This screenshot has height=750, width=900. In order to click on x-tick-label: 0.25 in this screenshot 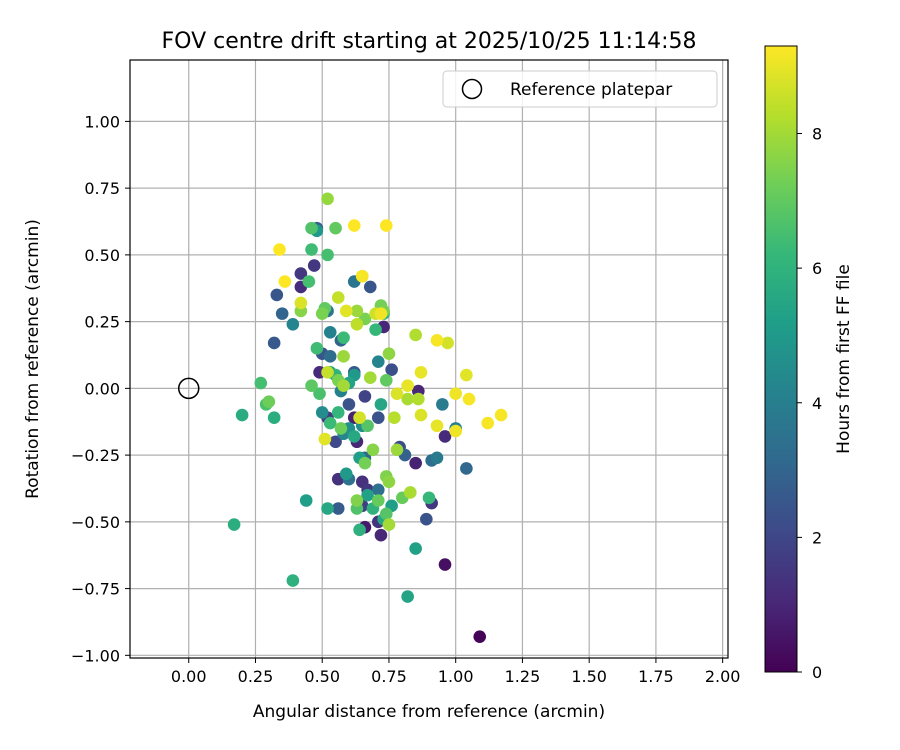, I will do `click(256, 676)`.